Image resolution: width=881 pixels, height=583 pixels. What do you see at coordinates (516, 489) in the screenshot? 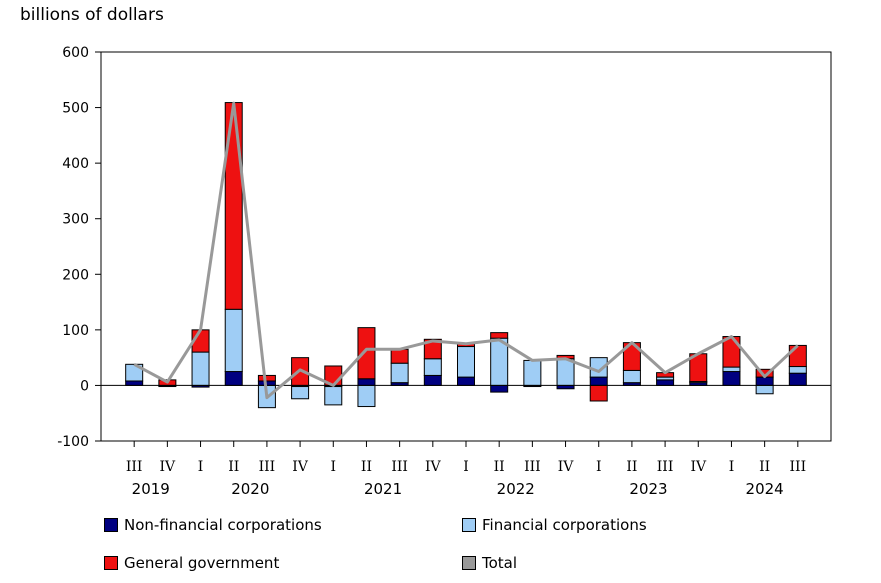
I see `year-label: 2022` at bounding box center [516, 489].